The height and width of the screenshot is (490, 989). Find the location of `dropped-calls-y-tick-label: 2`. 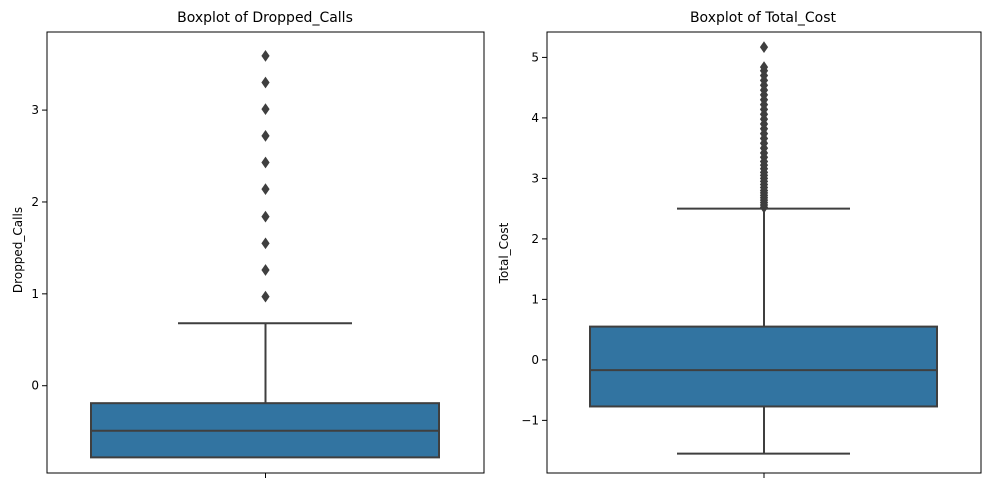

dropped-calls-y-tick-label: 2 is located at coordinates (35, 202).